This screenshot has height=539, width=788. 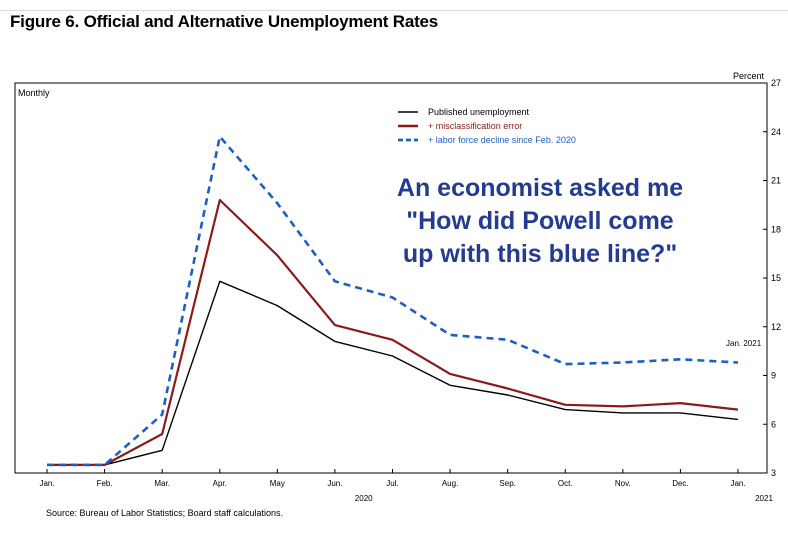 I want to click on overlay-line-2: "How did Powell come, so click(x=540, y=221).